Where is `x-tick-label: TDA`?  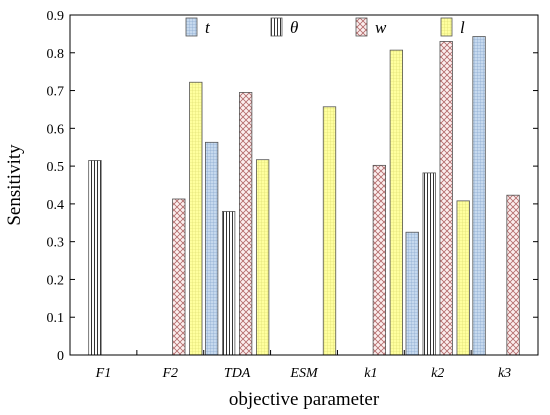 x-tick-label: TDA is located at coordinates (237, 373).